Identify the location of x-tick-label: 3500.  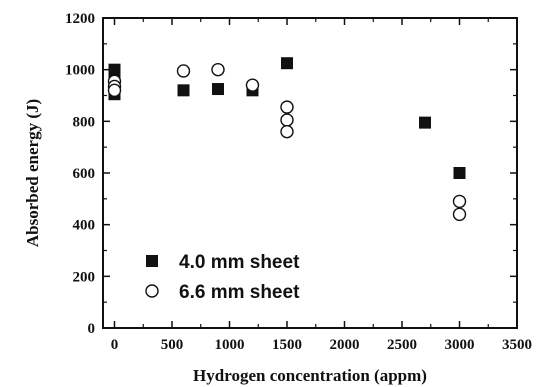
(517, 345).